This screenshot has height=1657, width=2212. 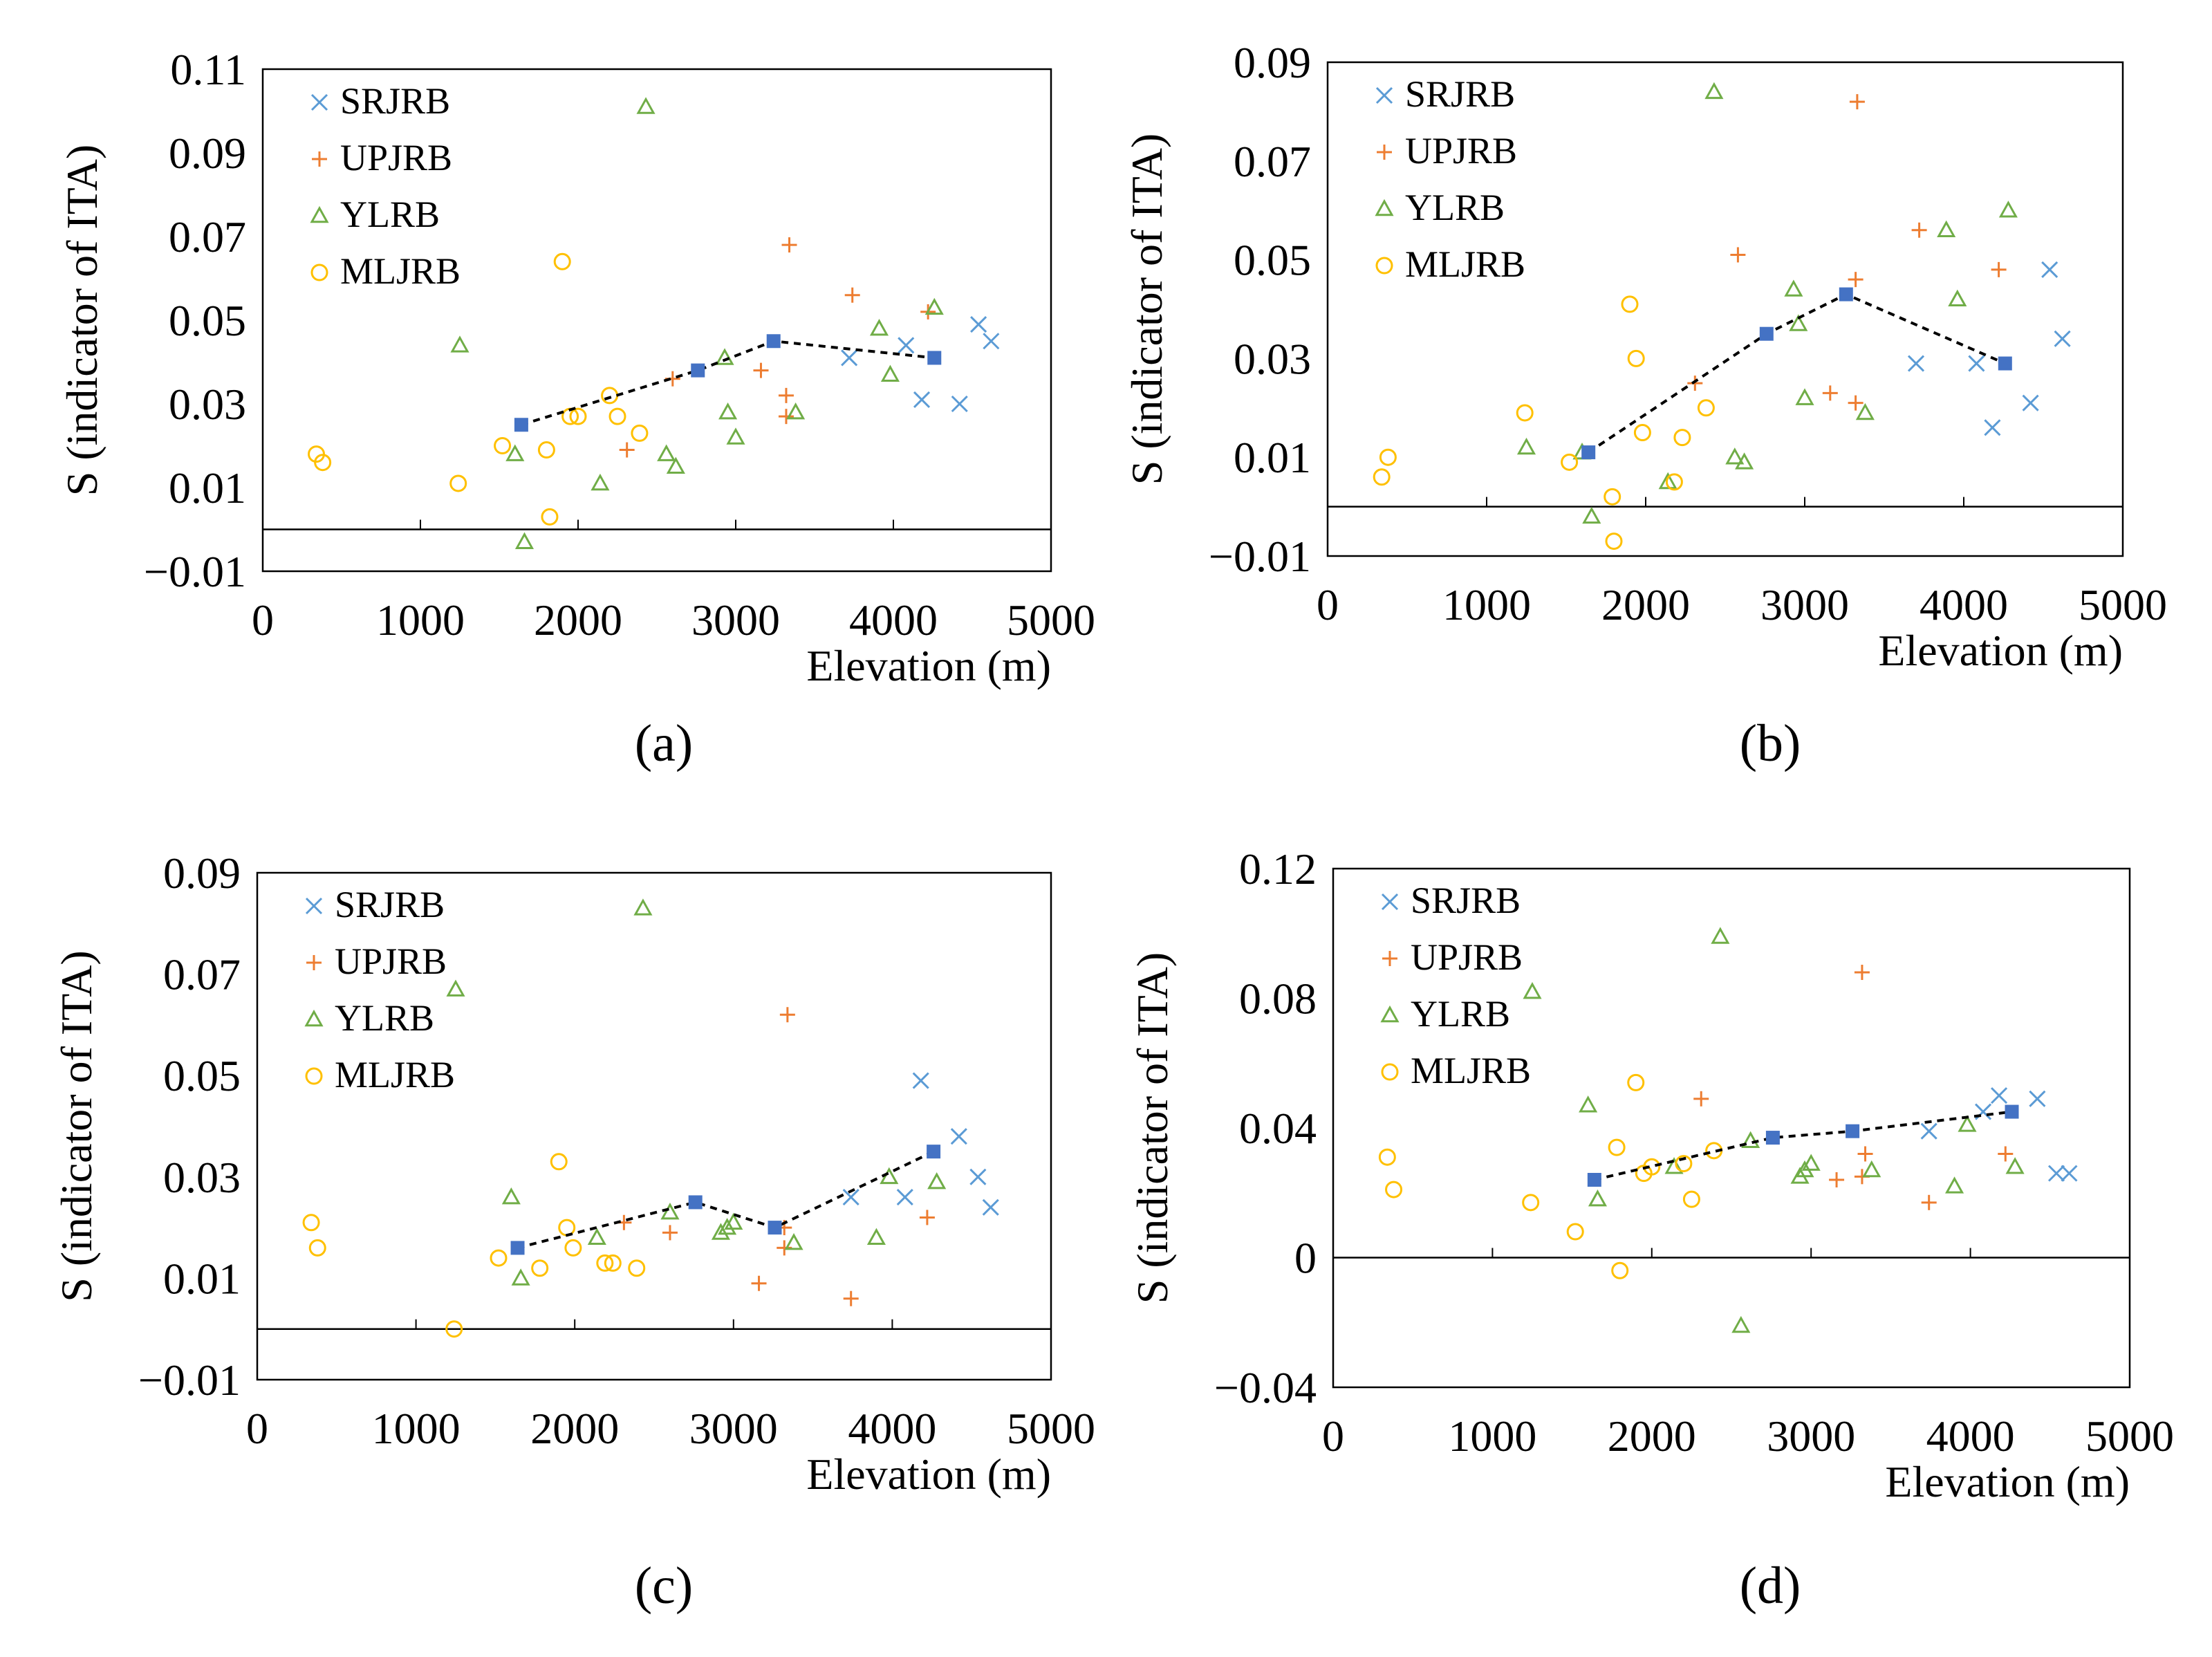 What do you see at coordinates (775, 1156) in the screenshot?
I see `panel-c-series-upjrb` at bounding box center [775, 1156].